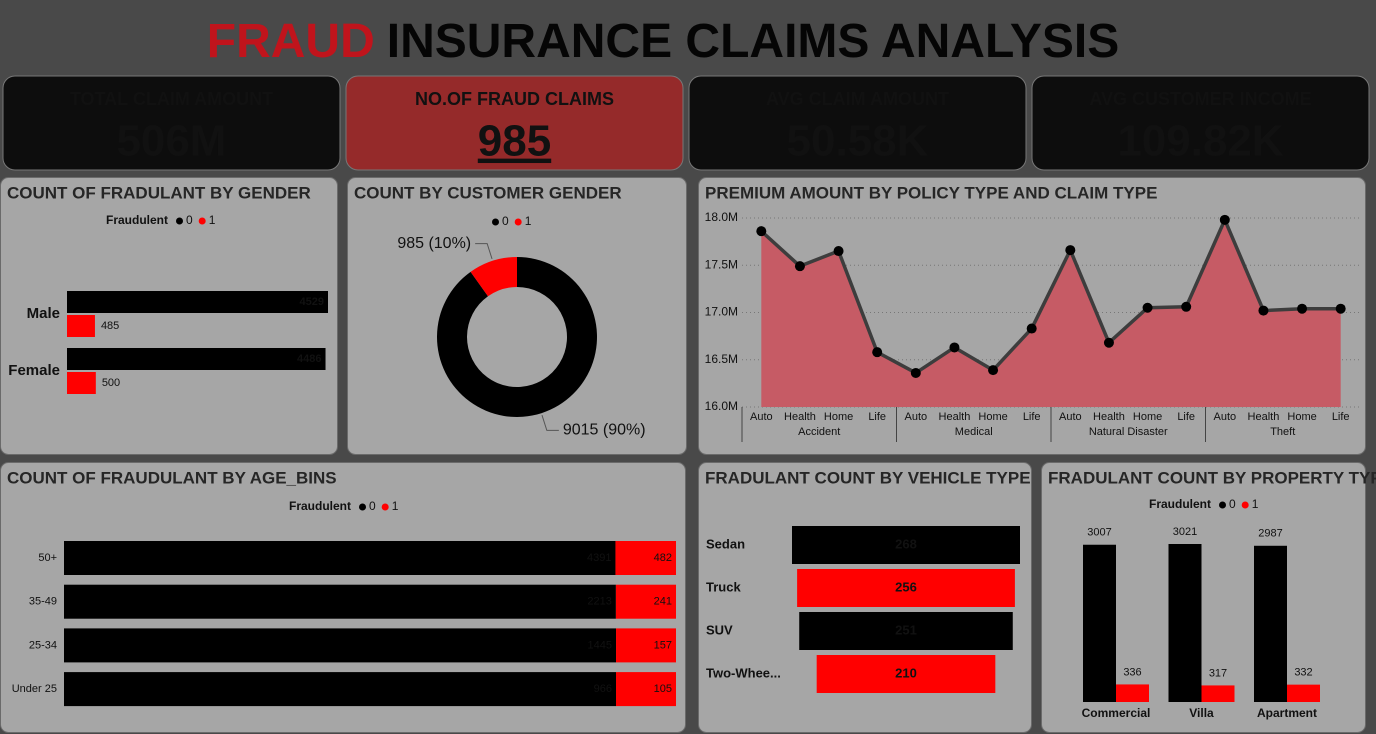 This screenshot has height=734, width=1376. I want to click on data-label: 3007, so click(1099, 533).